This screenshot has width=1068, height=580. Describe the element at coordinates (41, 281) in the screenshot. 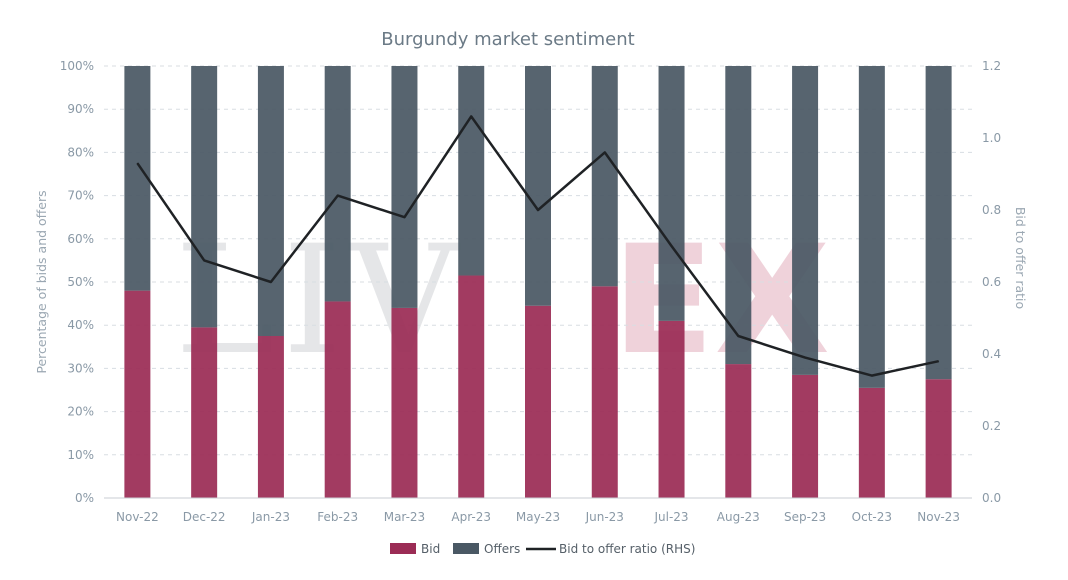

I see `y-axis-label: Percentage of bids and offers` at that location.